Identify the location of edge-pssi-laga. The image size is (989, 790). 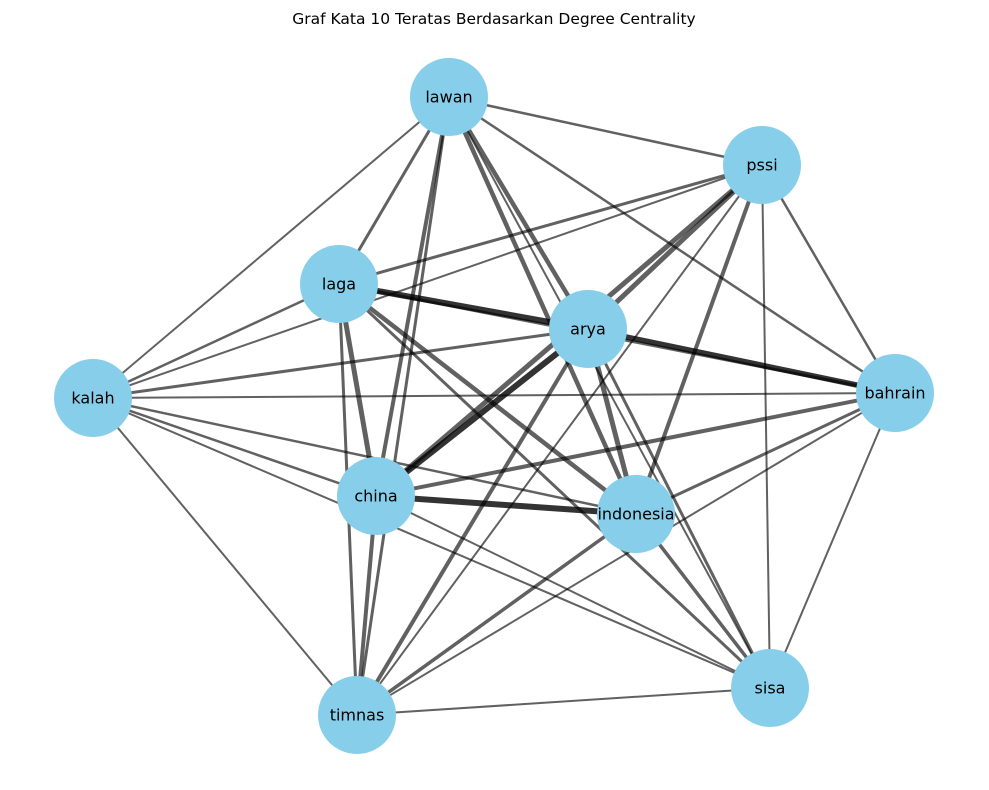
(550, 224).